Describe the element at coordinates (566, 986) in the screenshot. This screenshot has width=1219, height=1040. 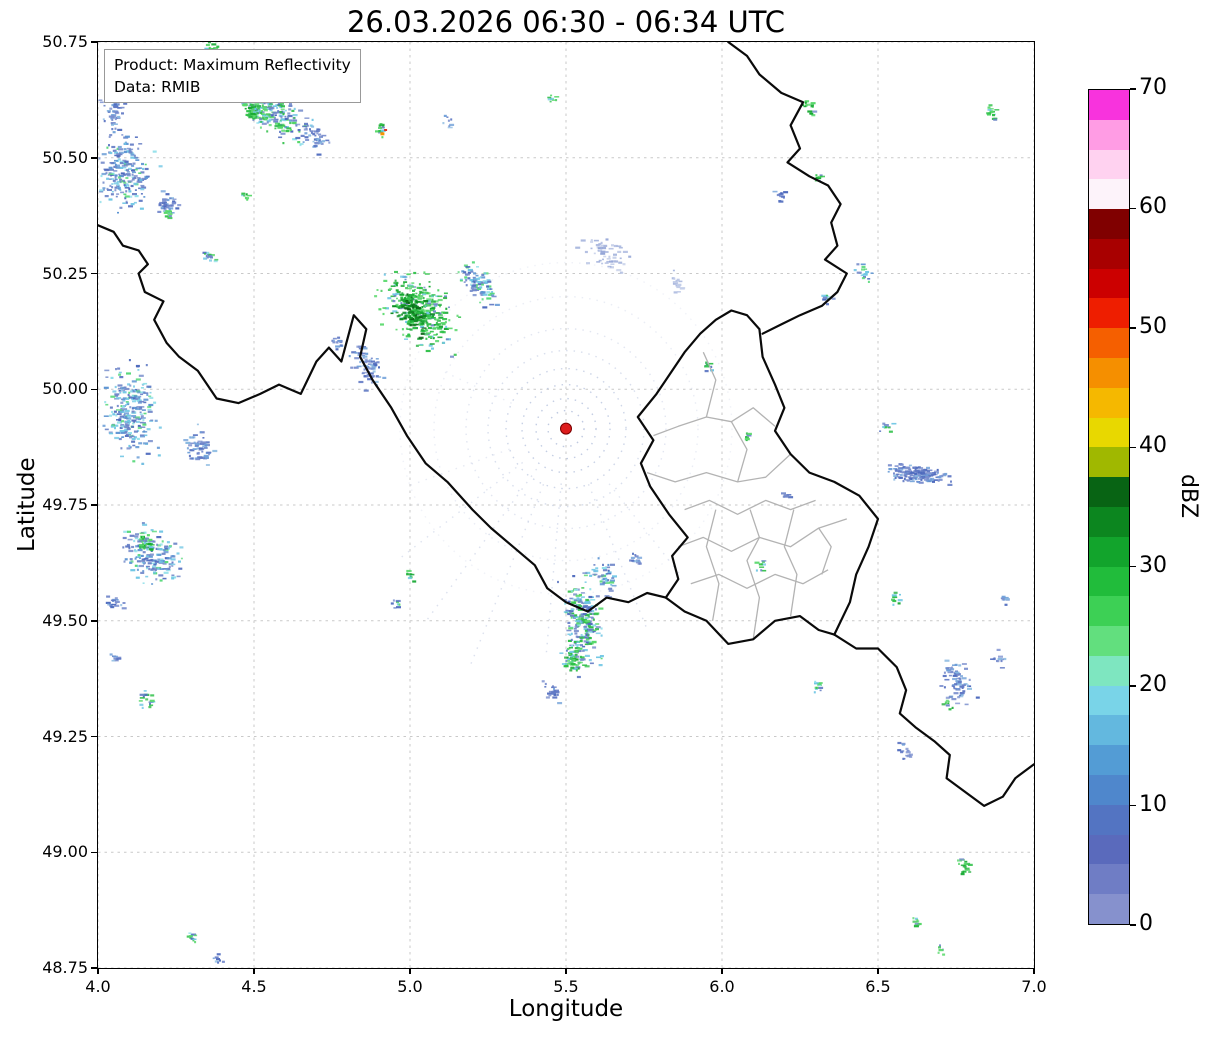
I see `x-tick-label: 5.5` at that location.